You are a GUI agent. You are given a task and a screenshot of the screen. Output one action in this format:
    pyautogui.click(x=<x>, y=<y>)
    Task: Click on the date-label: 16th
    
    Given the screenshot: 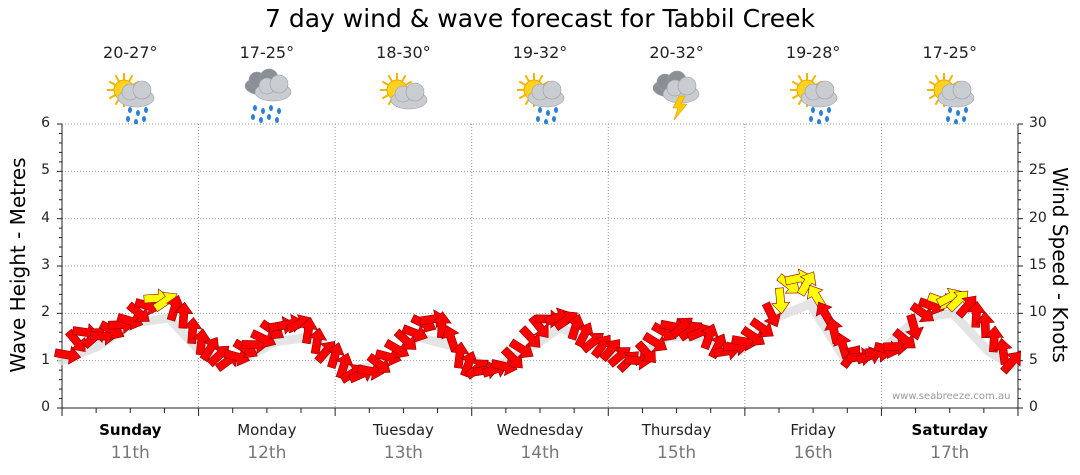 What is the action you would take?
    pyautogui.click(x=813, y=453)
    